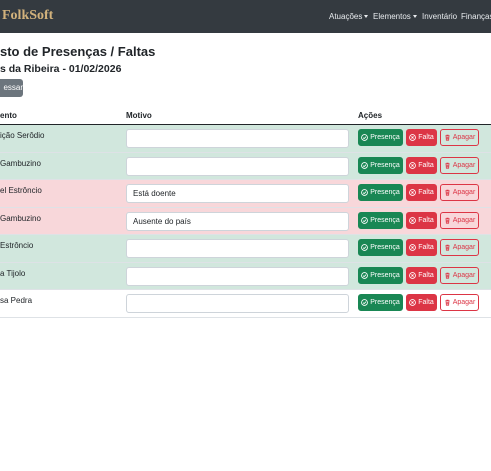 This screenshot has height=471, width=491. I want to click on nav-item: Finanças, so click(476, 16).